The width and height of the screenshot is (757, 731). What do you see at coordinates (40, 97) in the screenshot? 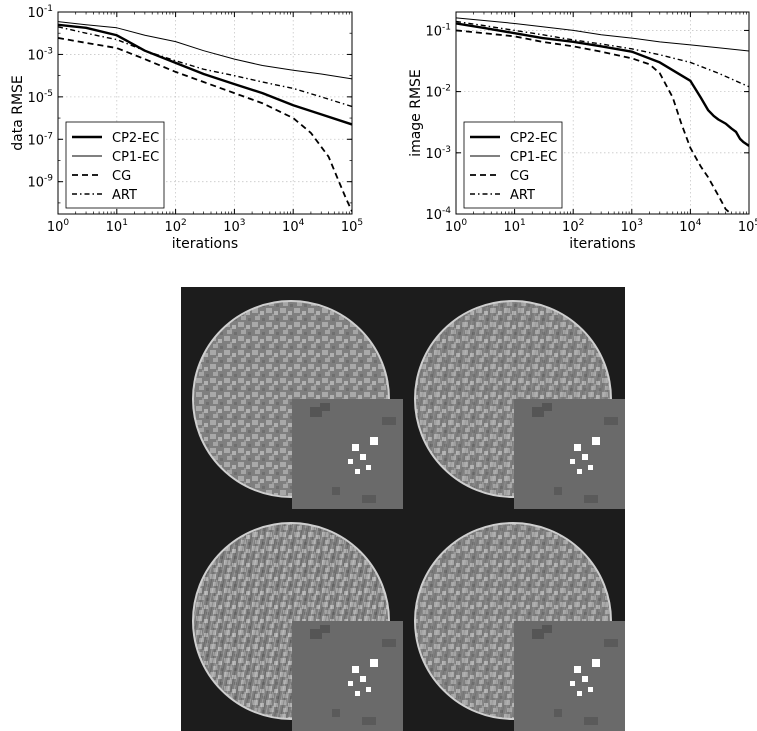
I see `y-tick-label: 10⁻⁵` at bounding box center [40, 97].